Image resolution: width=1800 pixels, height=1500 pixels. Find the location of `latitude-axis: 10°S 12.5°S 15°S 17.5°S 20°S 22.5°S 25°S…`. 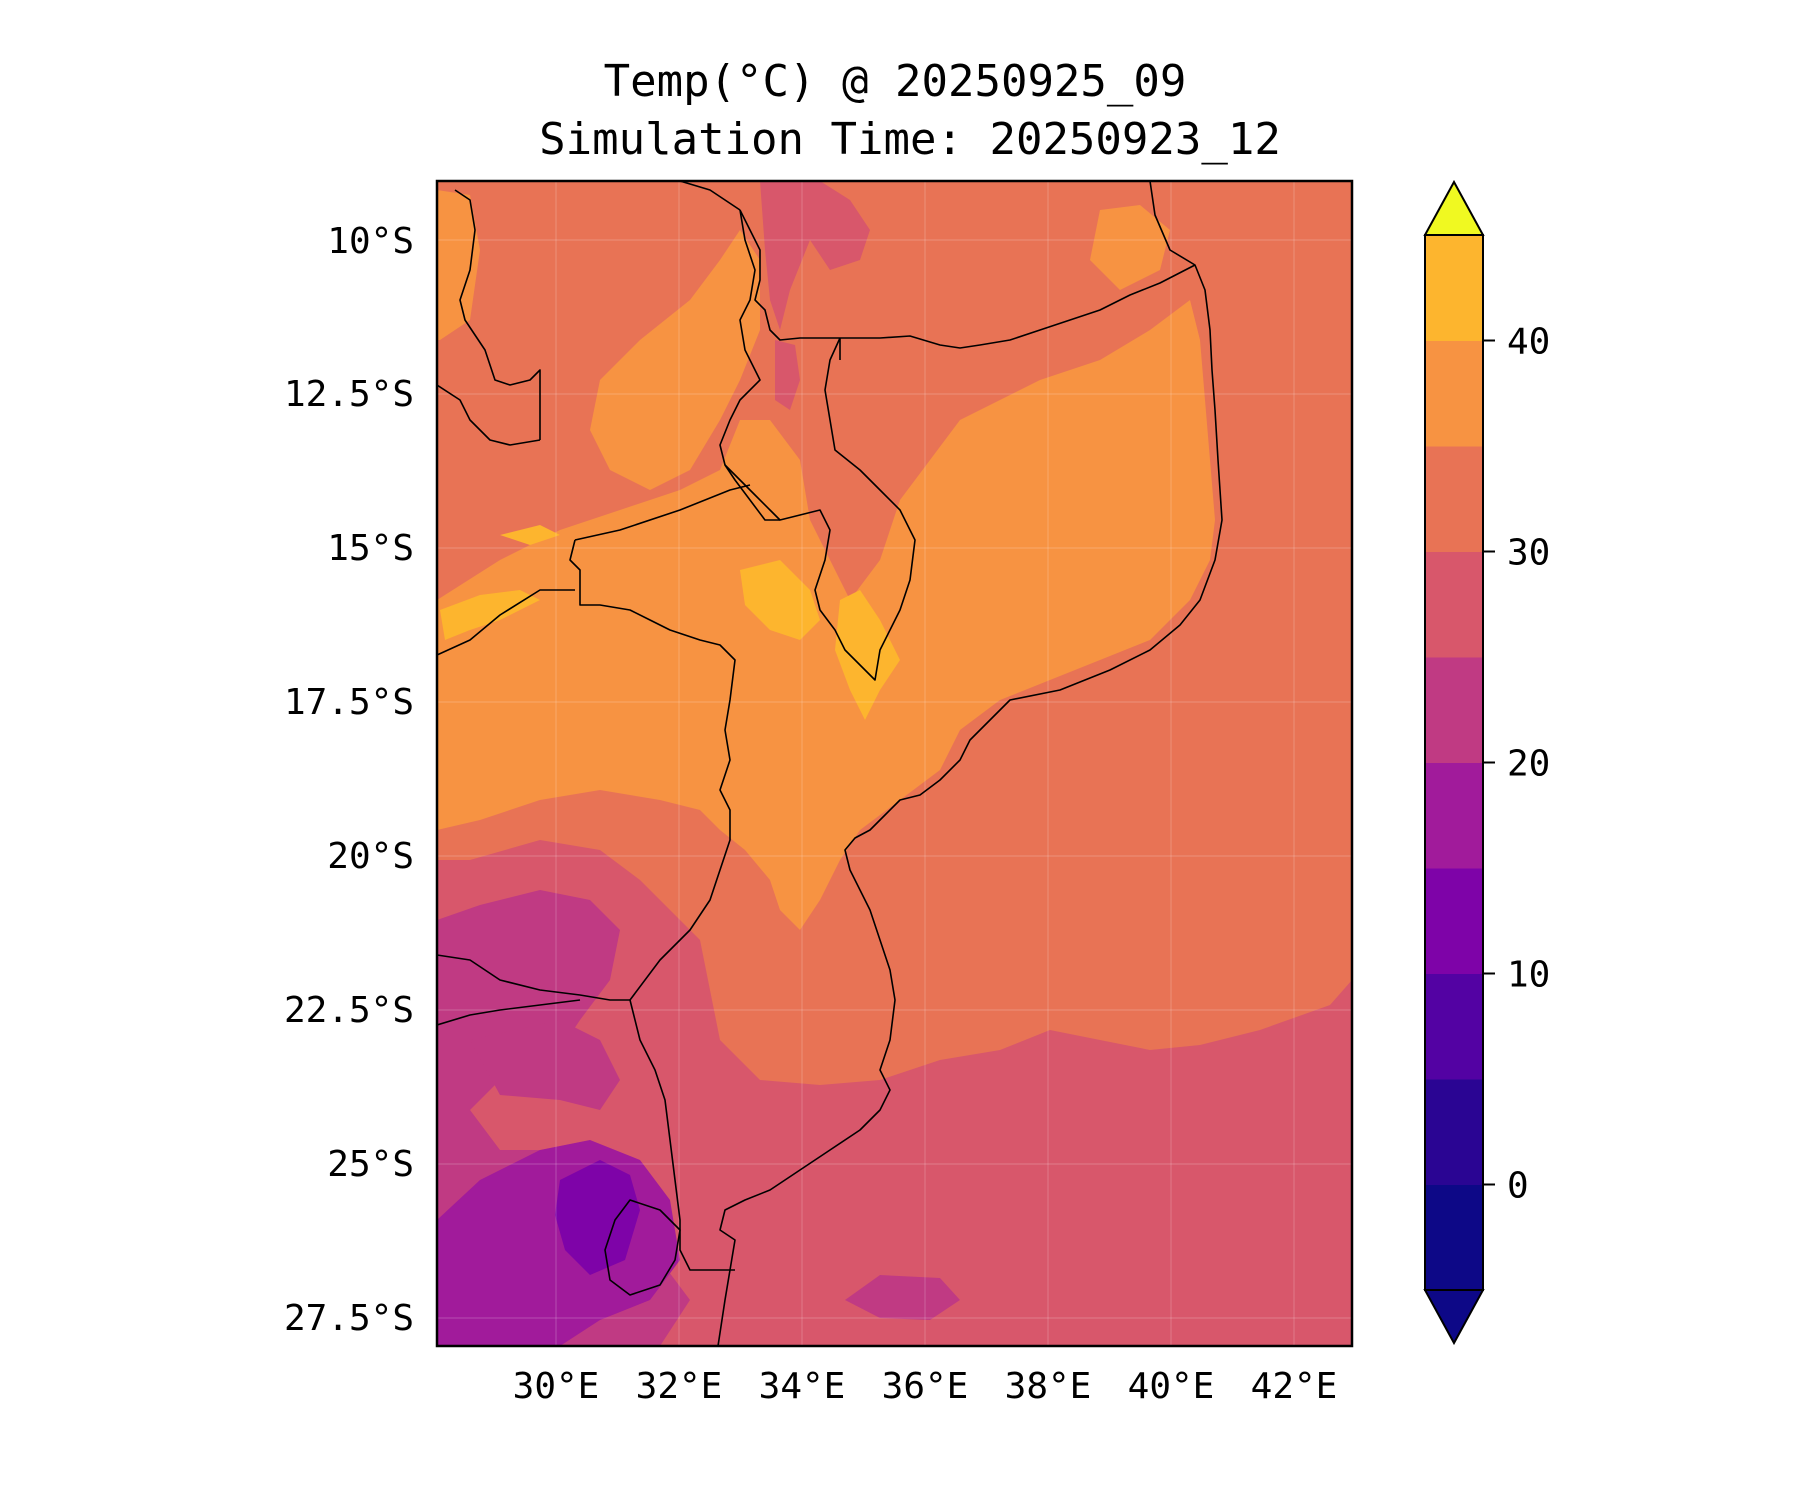

latitude-axis: 10°S 12.5°S 15°S 17.5°S 20°S 22.5°S 25°S… is located at coordinates (349, 780).